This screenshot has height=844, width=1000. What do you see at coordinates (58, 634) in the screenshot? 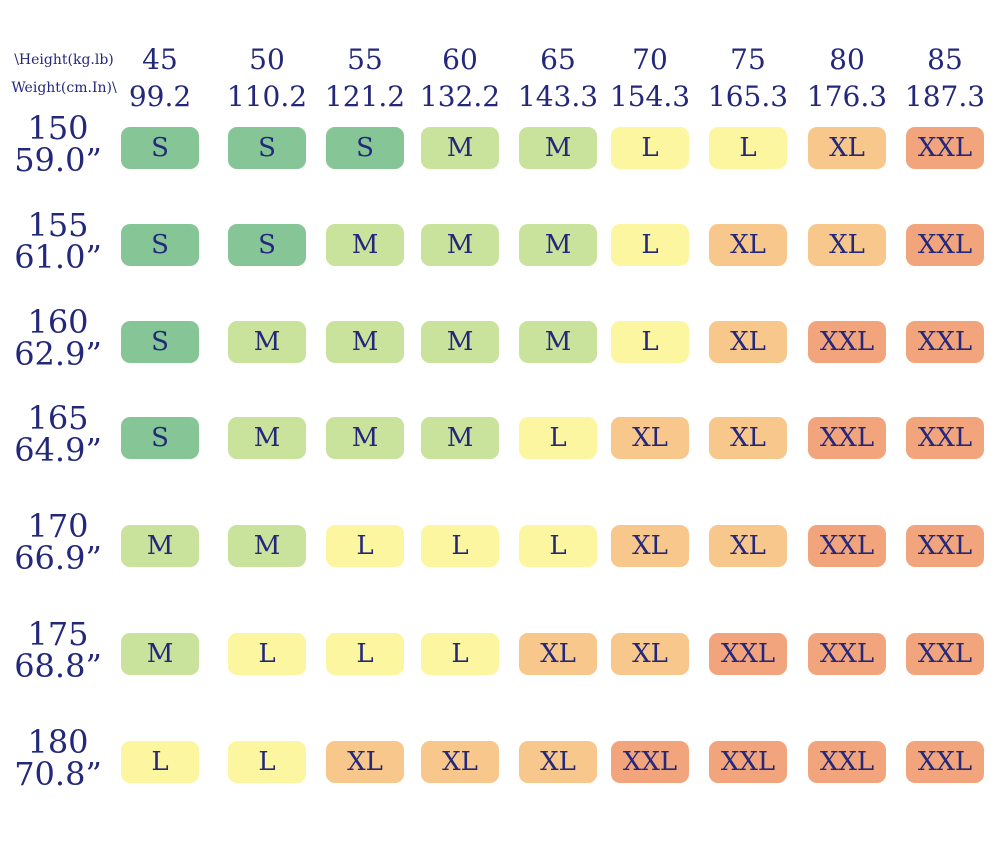
I see `height-cm: 175` at bounding box center [58, 634].